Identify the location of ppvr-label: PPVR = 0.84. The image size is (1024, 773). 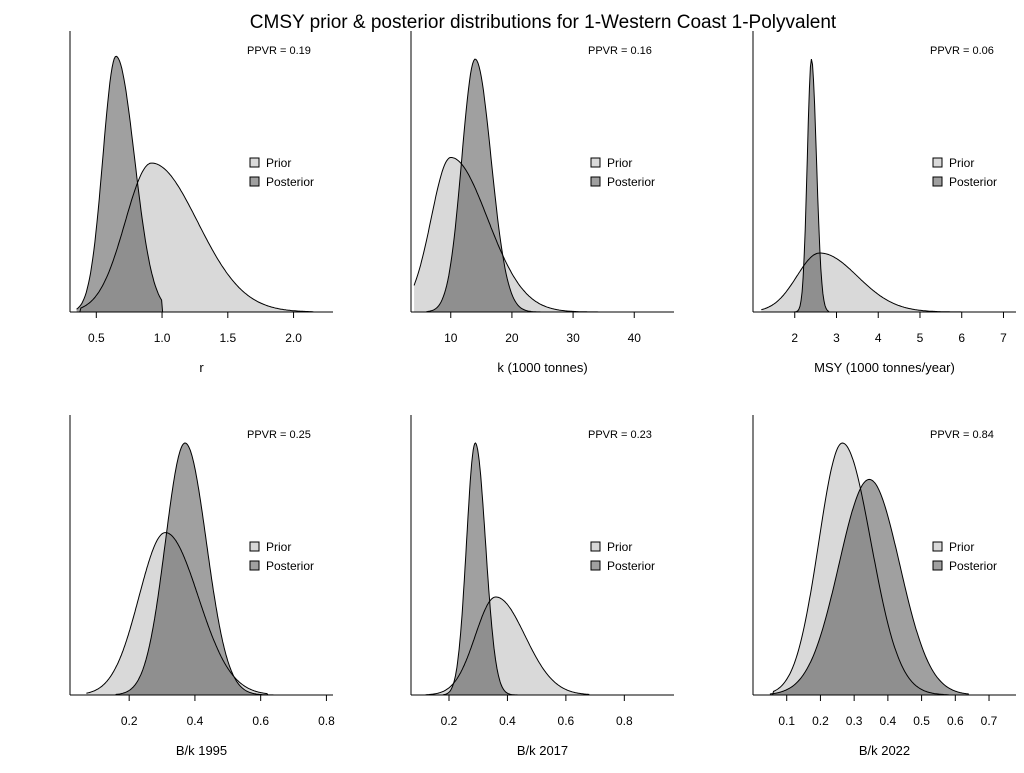
(962, 435).